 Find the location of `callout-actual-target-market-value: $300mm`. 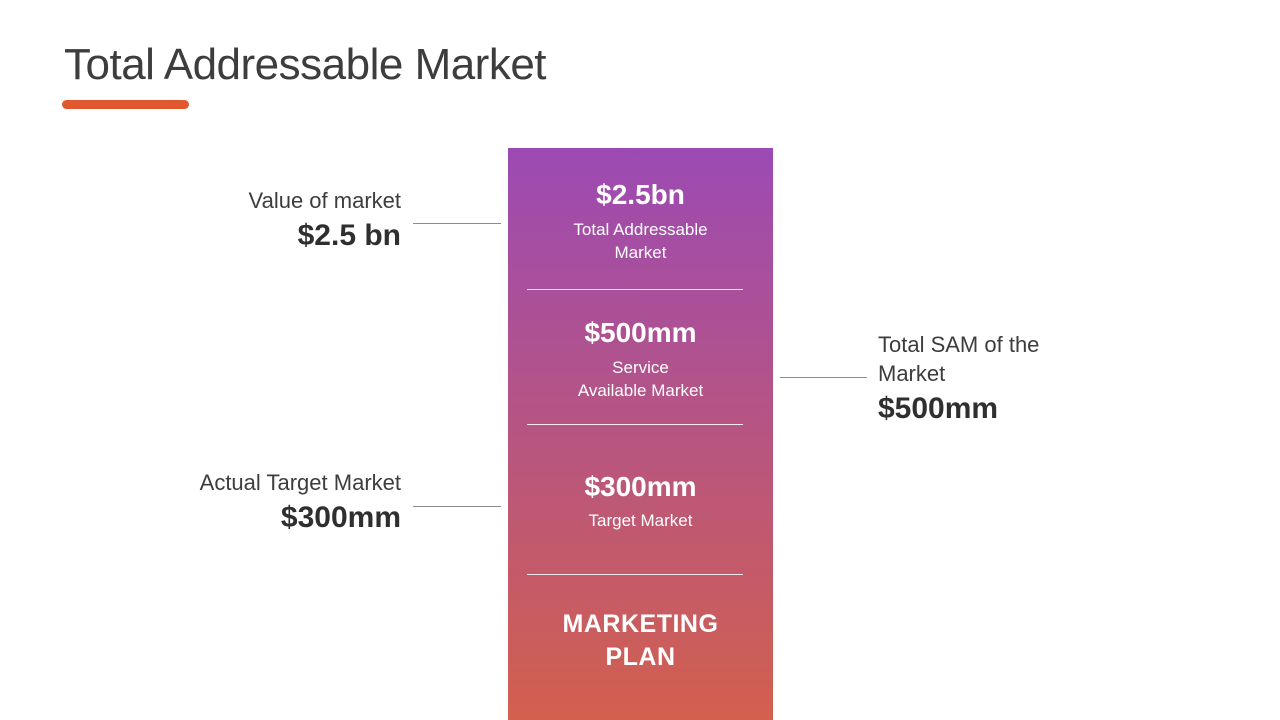

callout-actual-target-market-value: $300mm is located at coordinates (340, 517).